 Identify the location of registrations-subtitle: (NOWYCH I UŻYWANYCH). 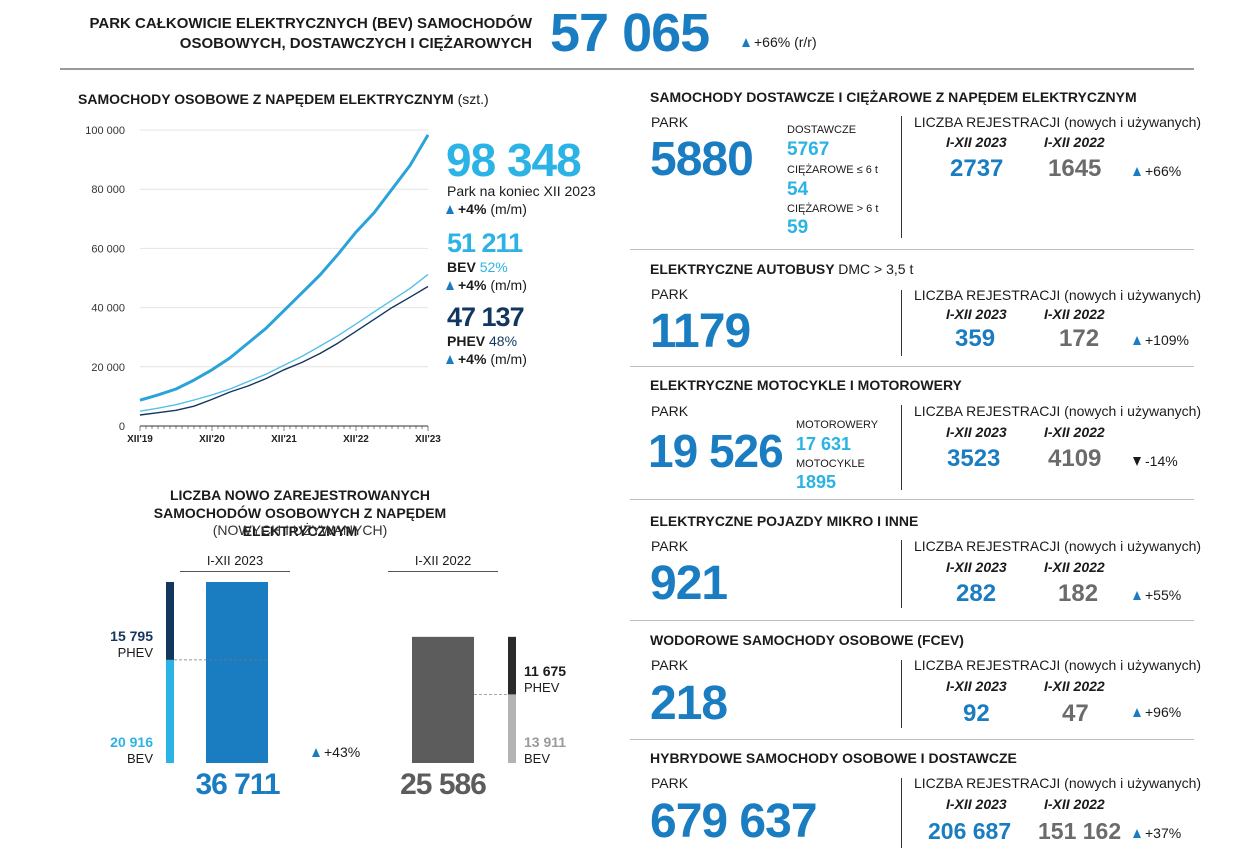
(300, 530).